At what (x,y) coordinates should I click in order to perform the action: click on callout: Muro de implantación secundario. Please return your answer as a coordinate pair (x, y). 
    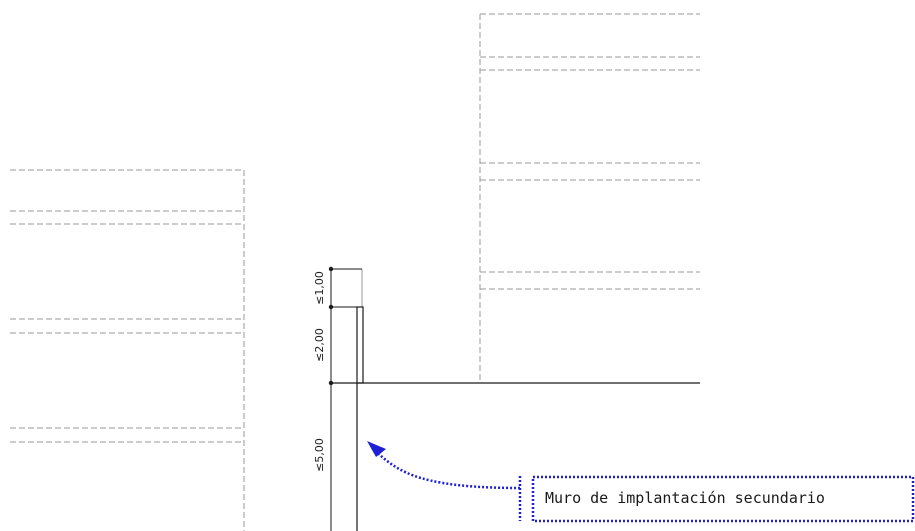
    Looking at the image, I should click on (641, 482).